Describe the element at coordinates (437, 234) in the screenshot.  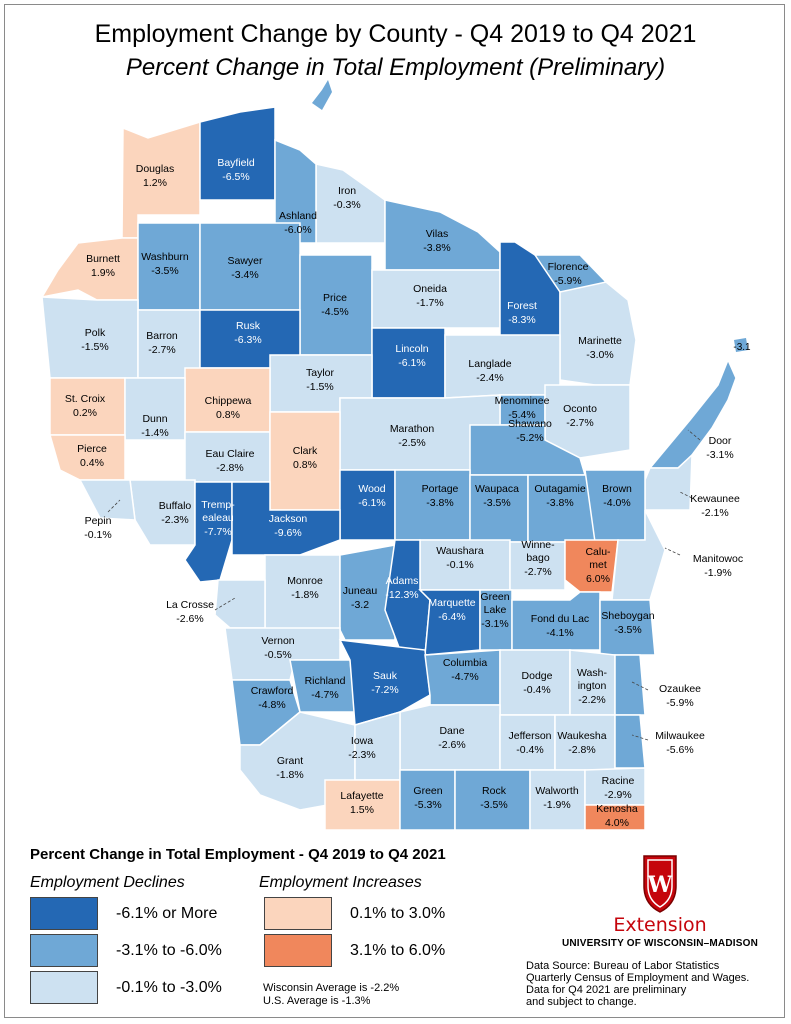
I see `county-name-label: Vilas` at that location.